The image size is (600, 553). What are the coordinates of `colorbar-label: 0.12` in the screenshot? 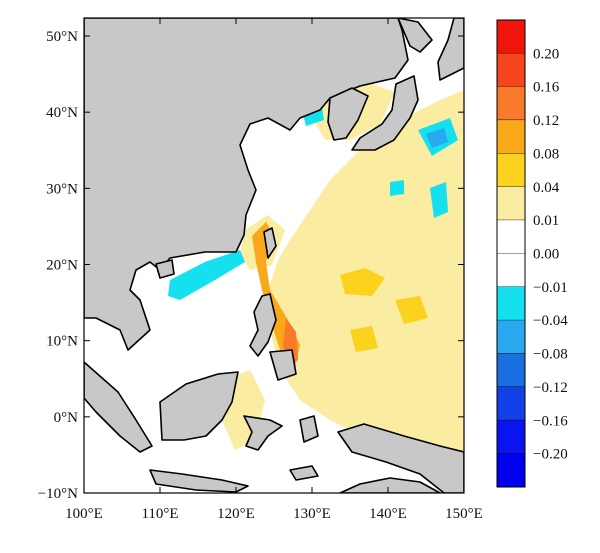 It's located at (546, 121).